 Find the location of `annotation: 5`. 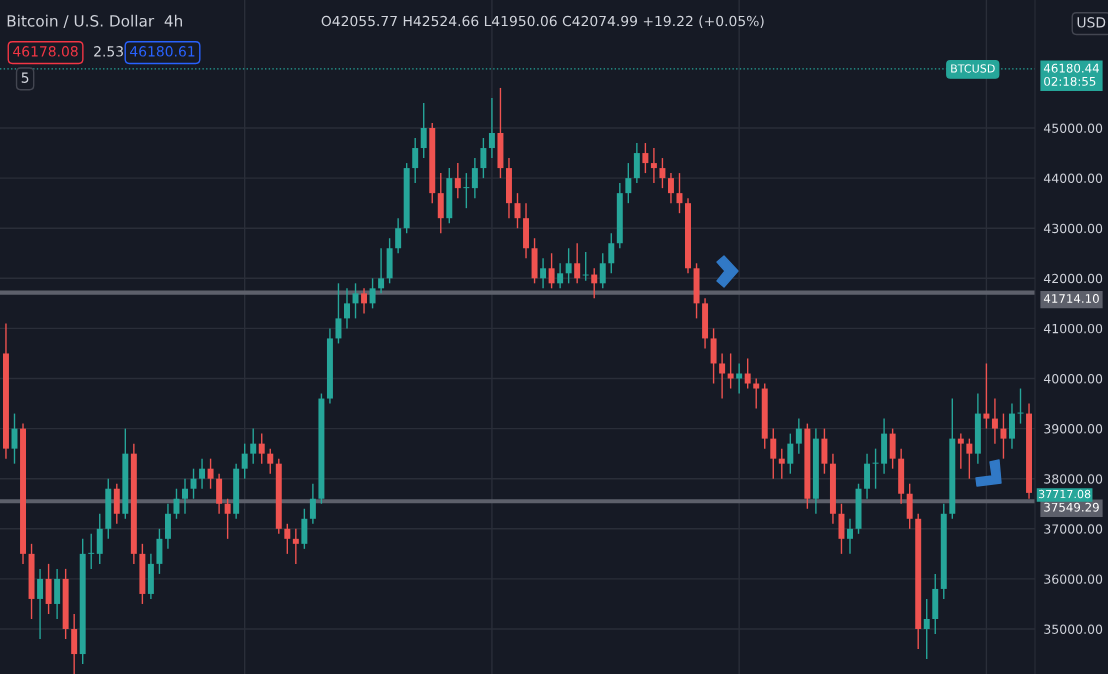

annotation: 5 is located at coordinates (25, 77).